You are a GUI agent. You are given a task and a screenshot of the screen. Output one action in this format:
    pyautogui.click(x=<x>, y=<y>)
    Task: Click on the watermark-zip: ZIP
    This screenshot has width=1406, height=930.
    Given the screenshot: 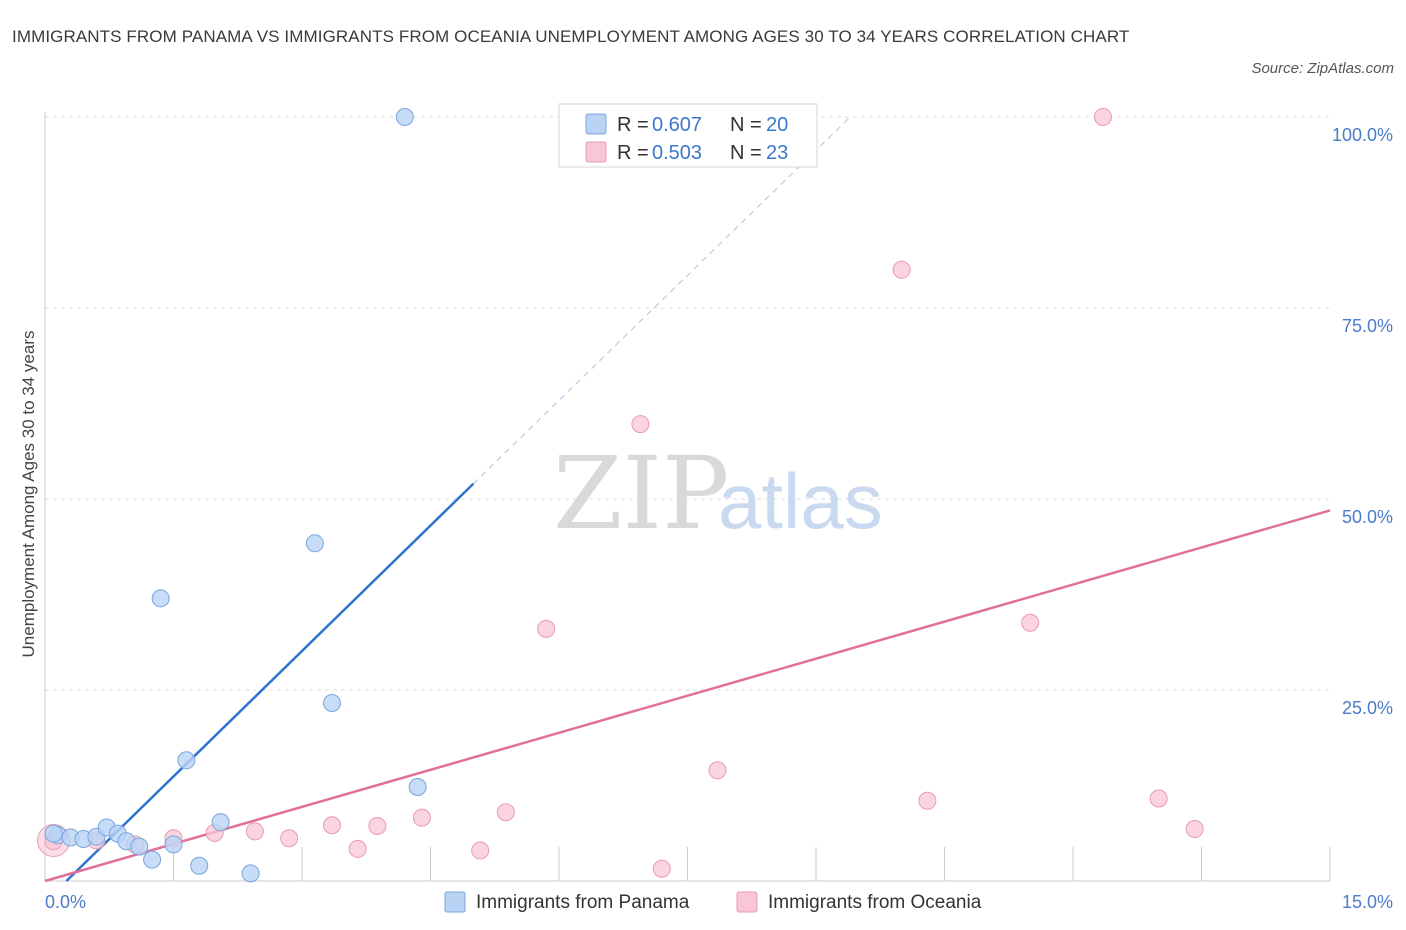 What is the action you would take?
    pyautogui.click(x=641, y=493)
    